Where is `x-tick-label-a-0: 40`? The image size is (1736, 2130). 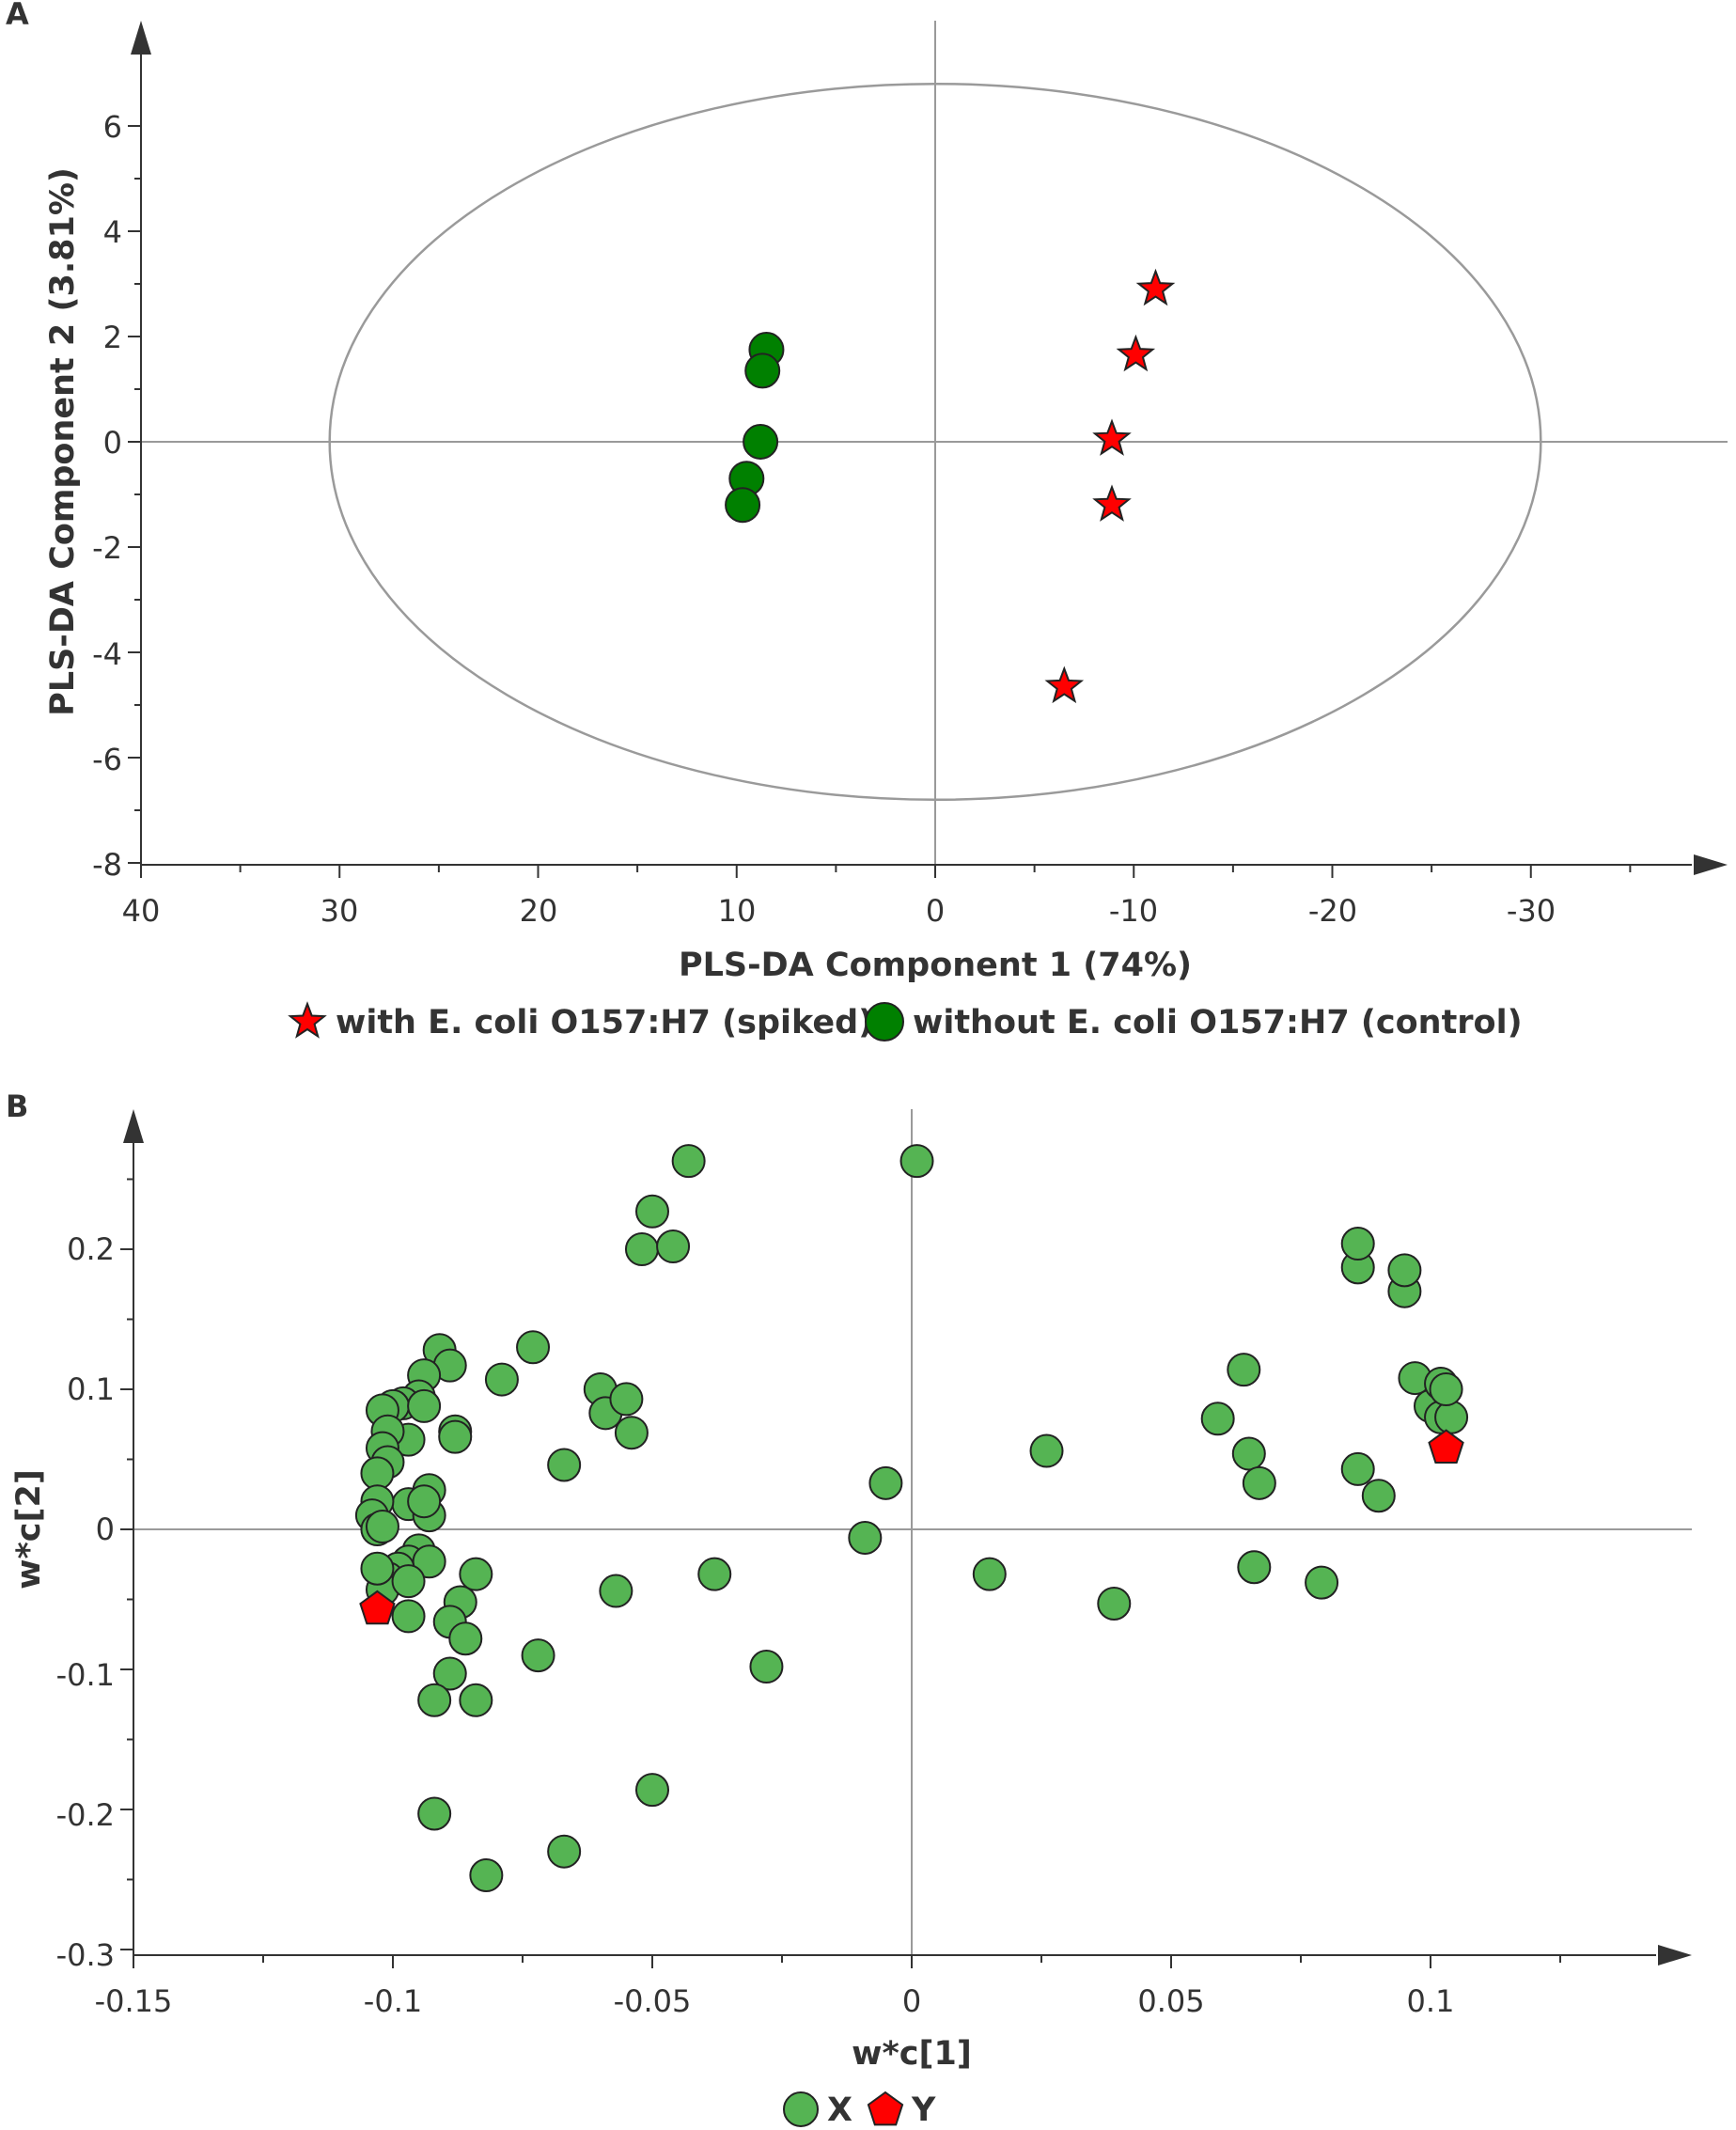
x-tick-label-a-0: 40 is located at coordinates (141, 911).